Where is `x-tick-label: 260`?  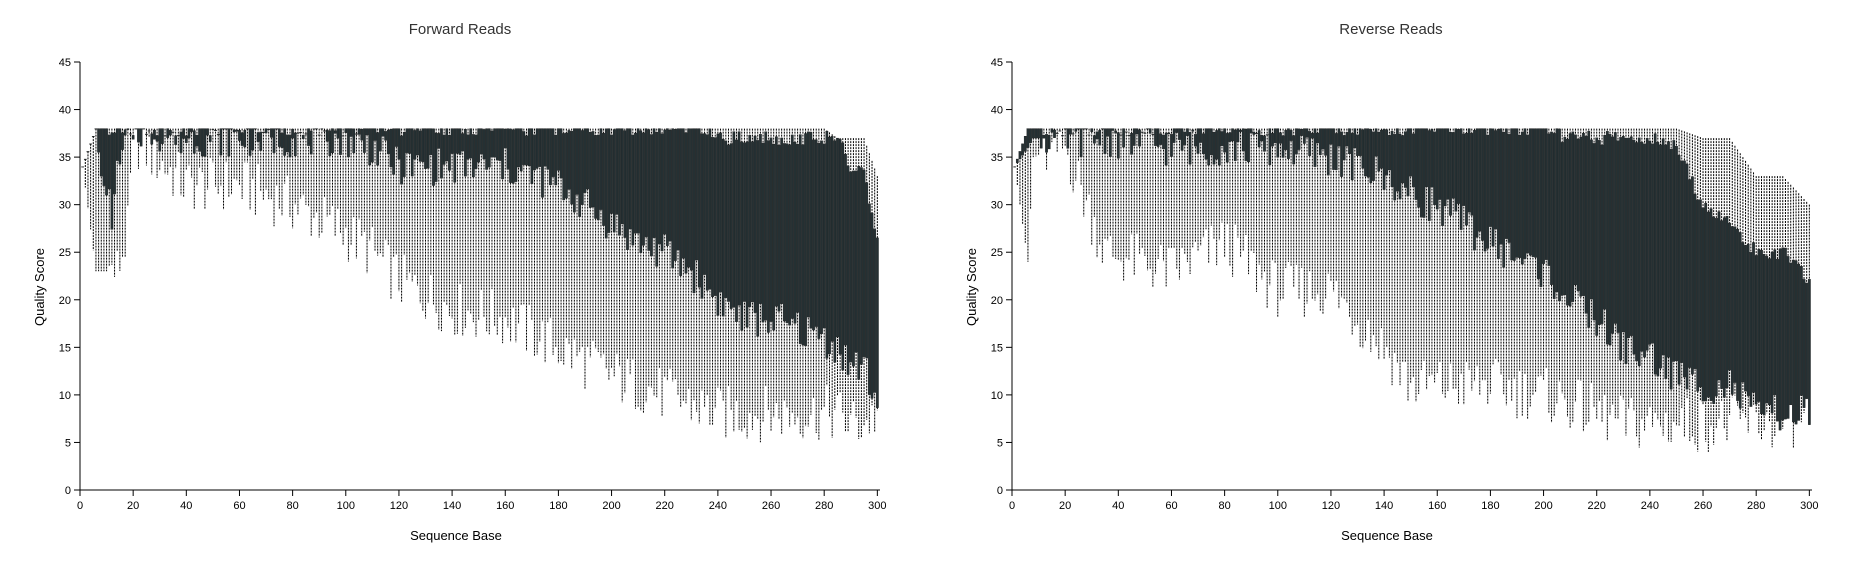 x-tick-label: 260 is located at coordinates (771, 506).